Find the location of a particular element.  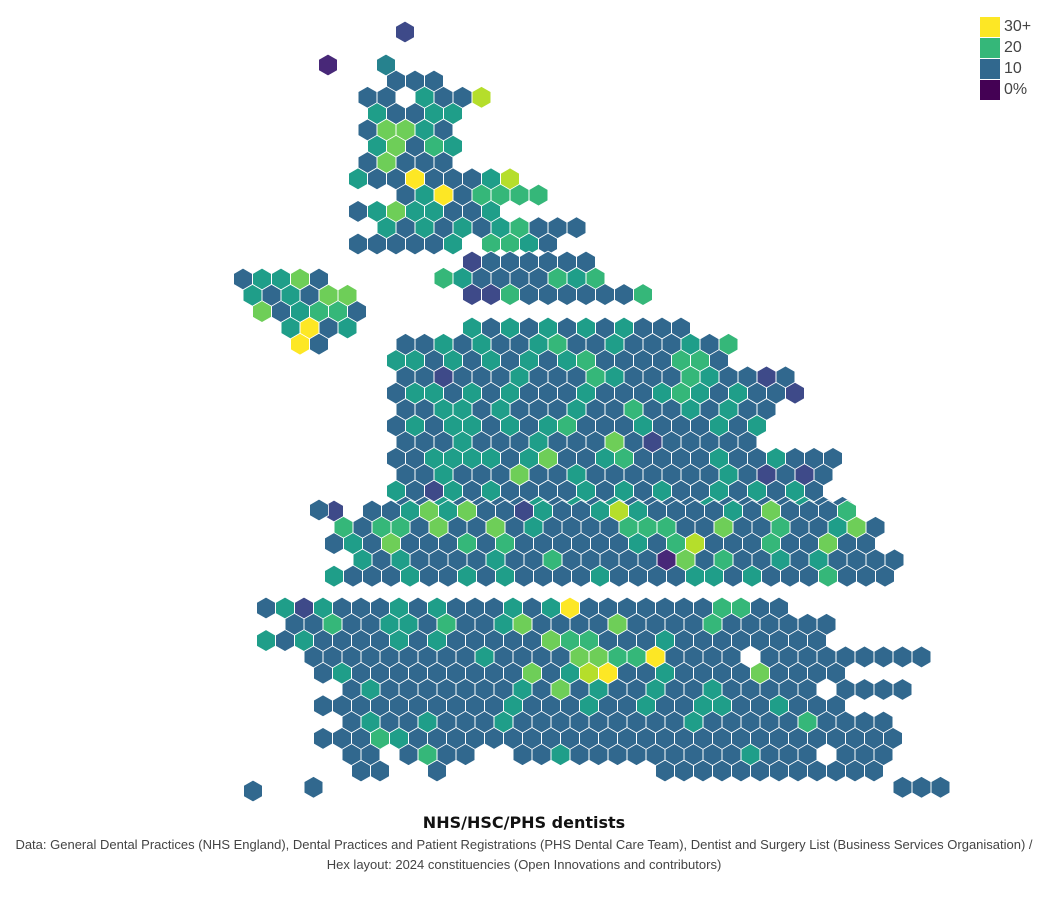

legend-item-30: 30+ is located at coordinates (1005, 26).